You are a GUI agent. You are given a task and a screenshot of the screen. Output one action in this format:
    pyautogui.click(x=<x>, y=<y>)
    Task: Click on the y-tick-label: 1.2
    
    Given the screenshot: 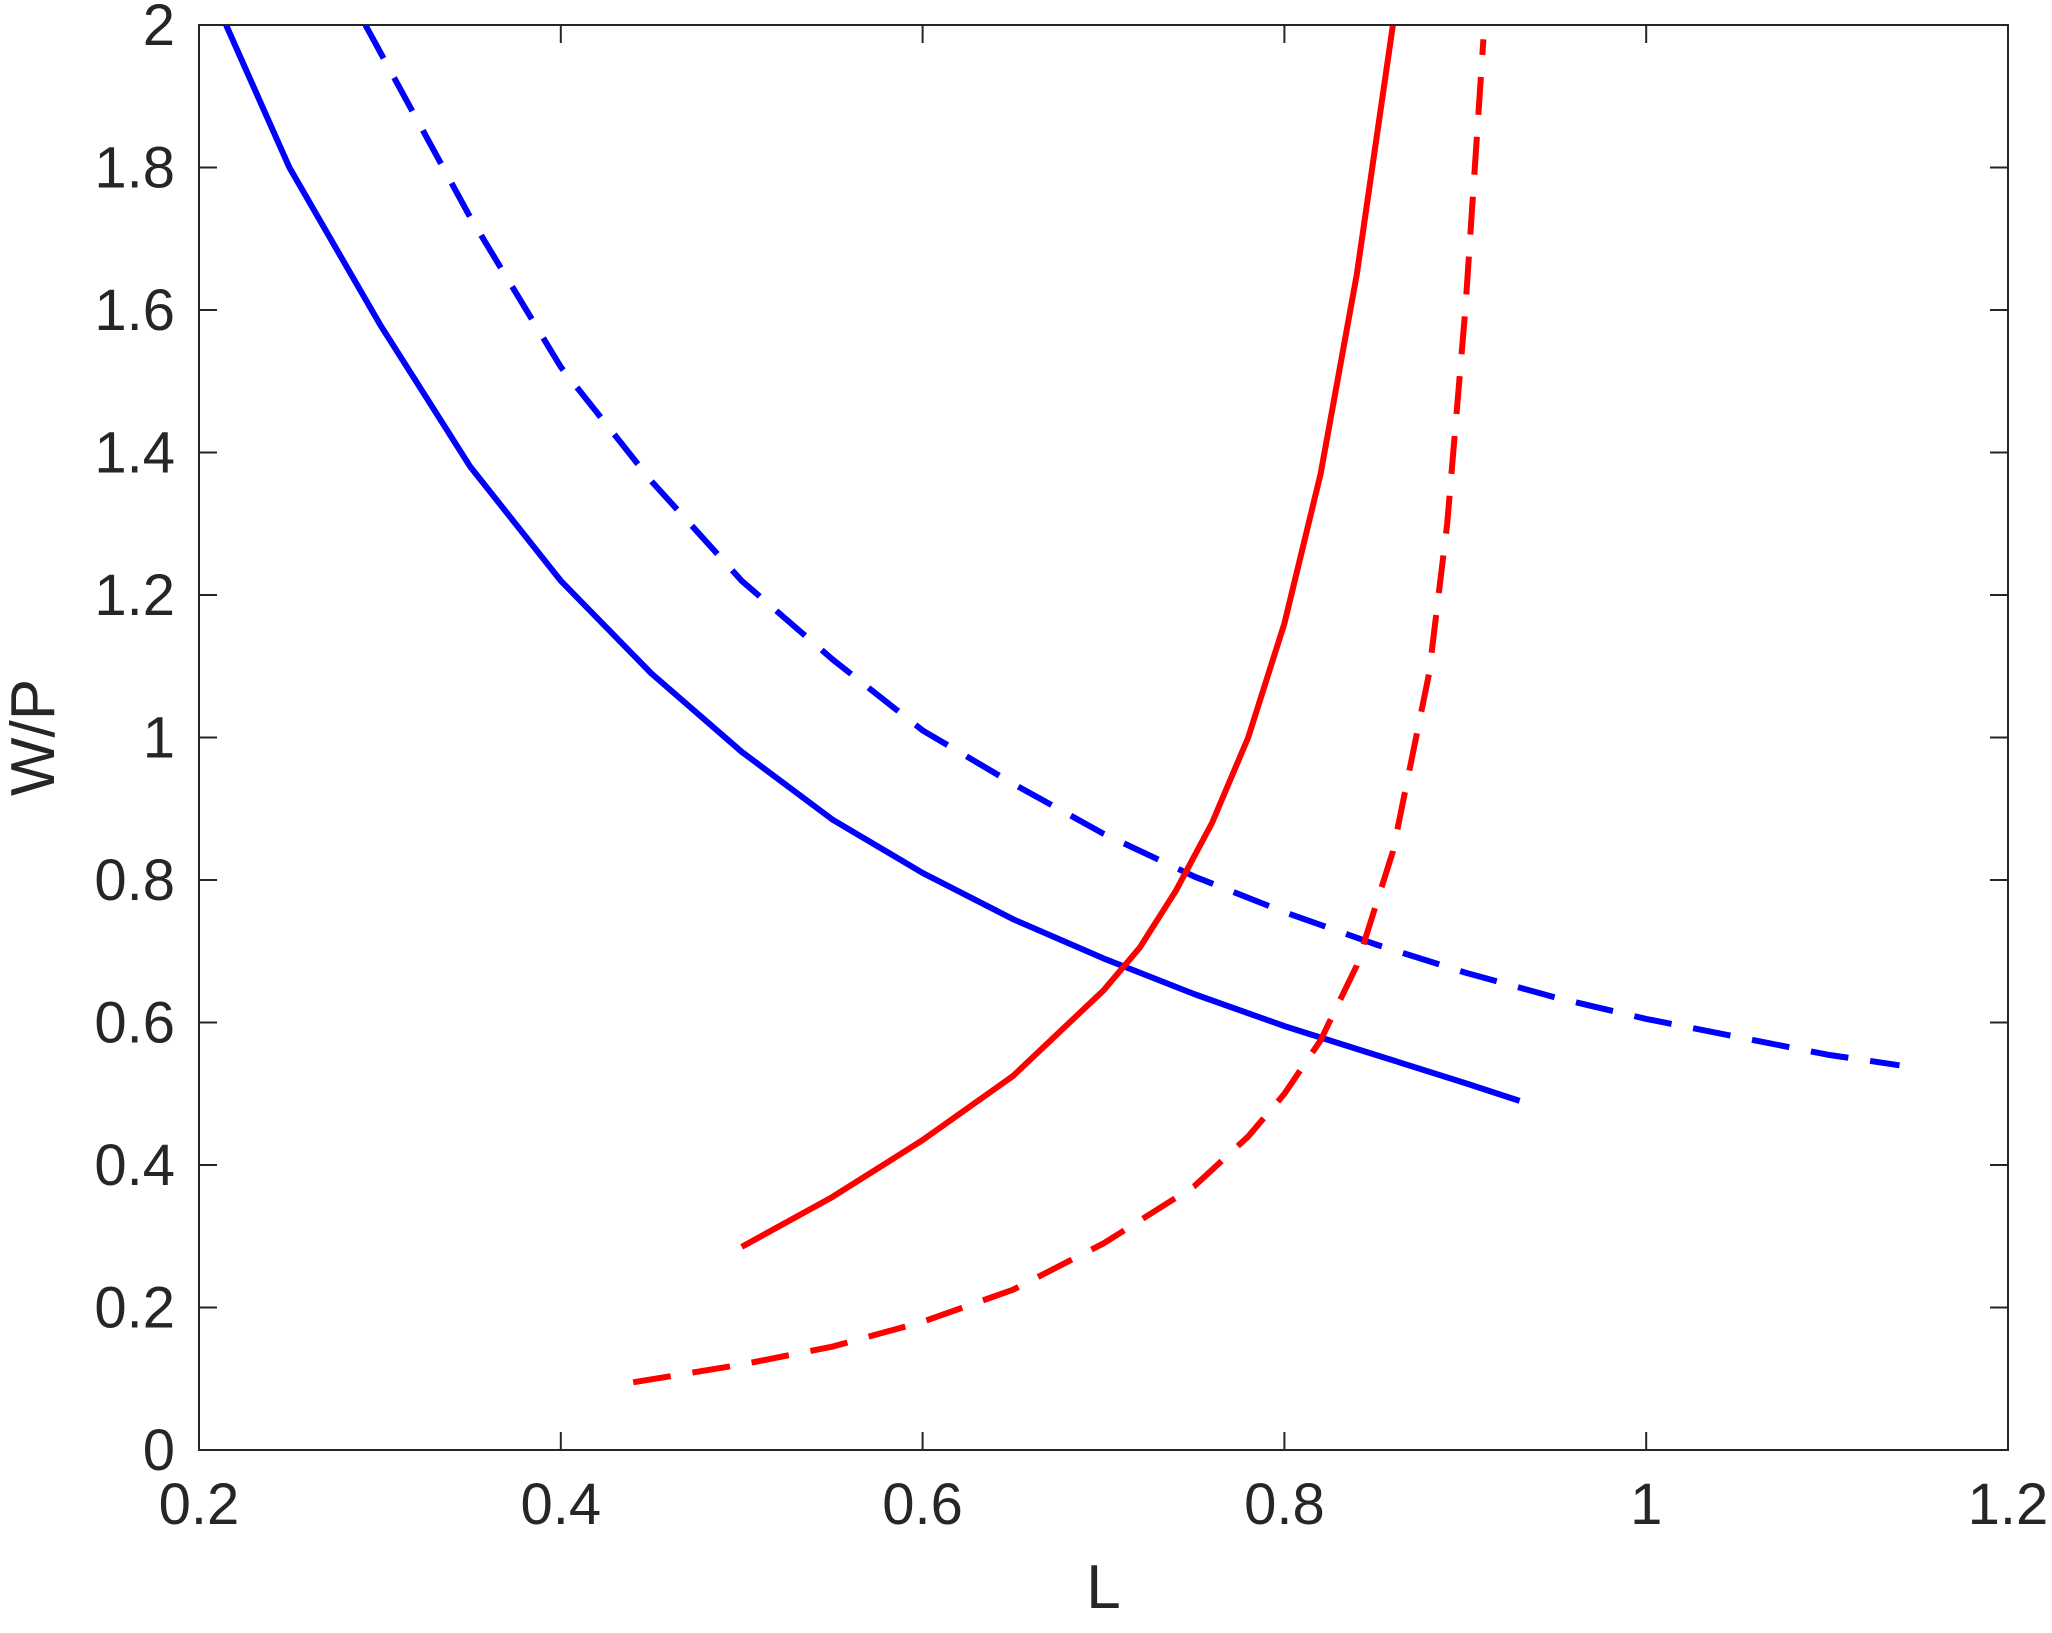 What is the action you would take?
    pyautogui.click(x=134, y=595)
    